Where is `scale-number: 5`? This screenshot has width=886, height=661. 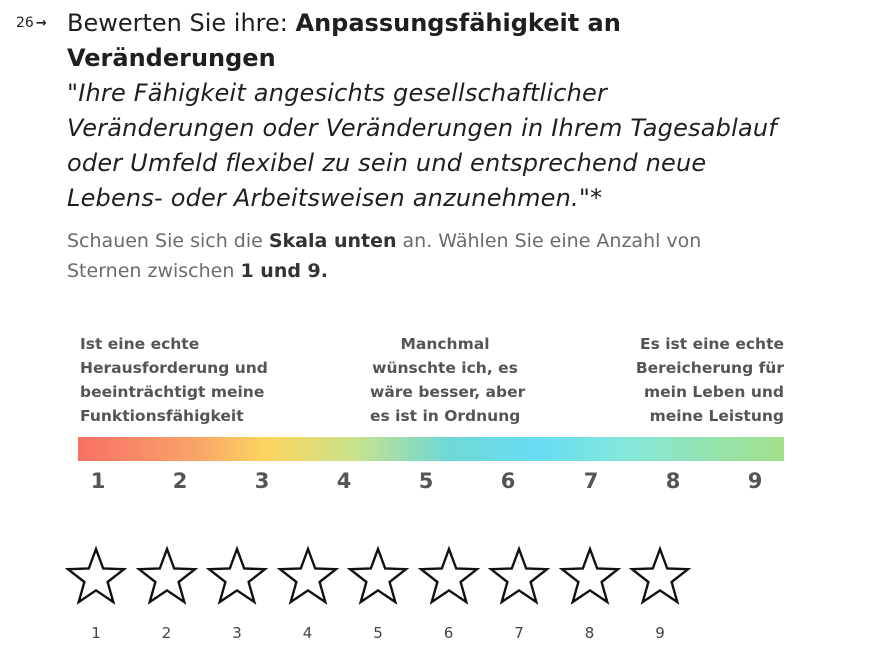 scale-number: 5 is located at coordinates (426, 481).